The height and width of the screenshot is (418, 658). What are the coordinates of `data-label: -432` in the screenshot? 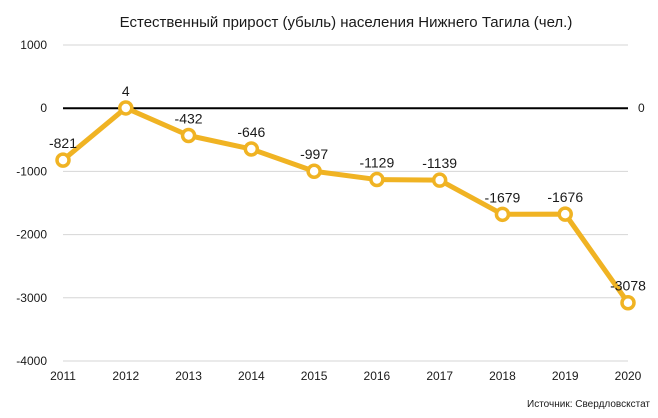 It's located at (189, 119).